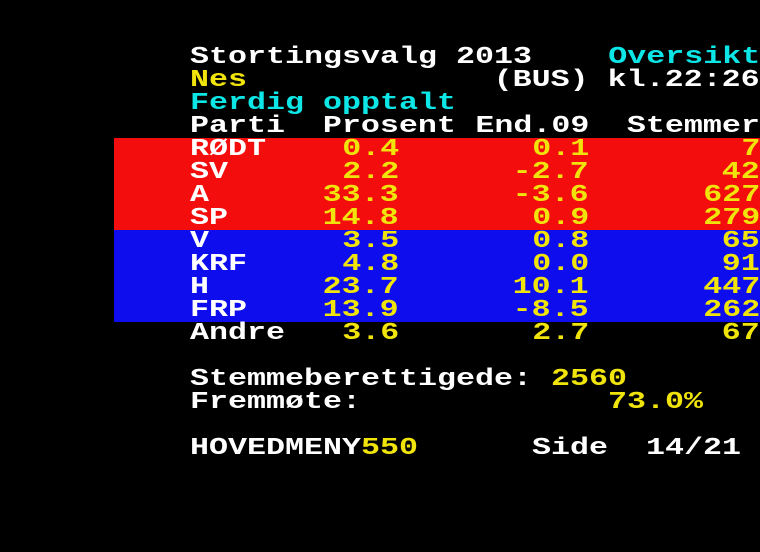 This screenshot has height=552, width=760. I want to click on table-header-row: Parti Prosent End.09 Stemmer, so click(380, 126).